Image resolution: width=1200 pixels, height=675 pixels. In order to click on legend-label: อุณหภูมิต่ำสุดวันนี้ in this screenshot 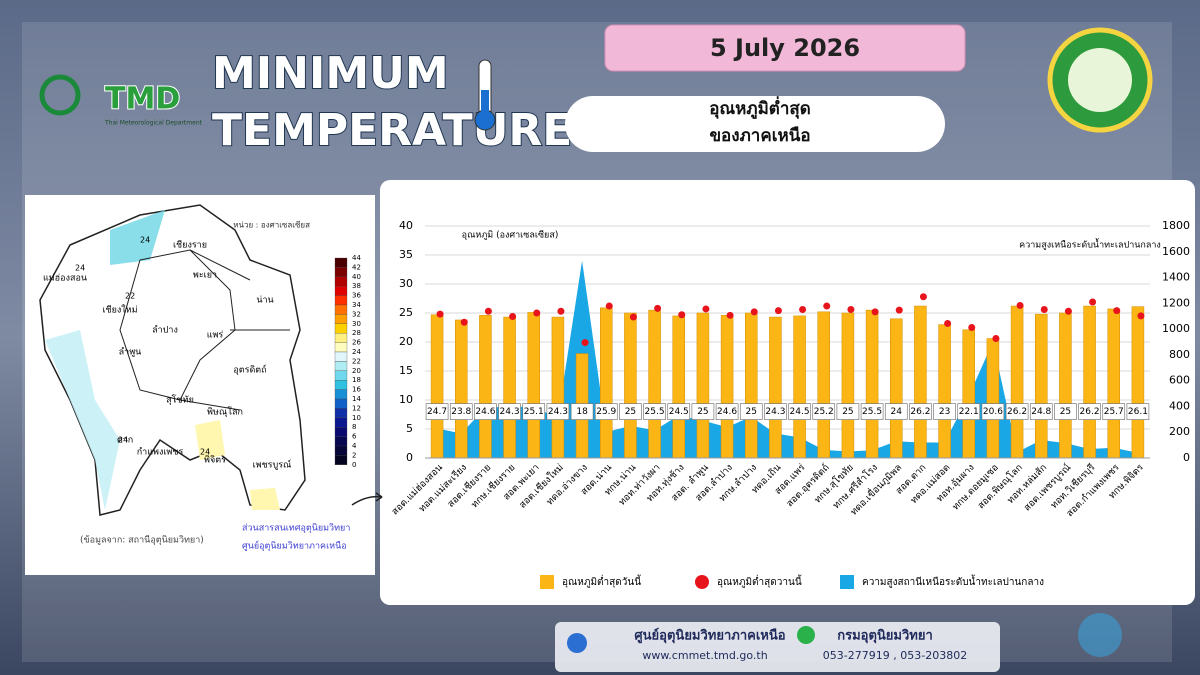, I will do `click(602, 581)`.